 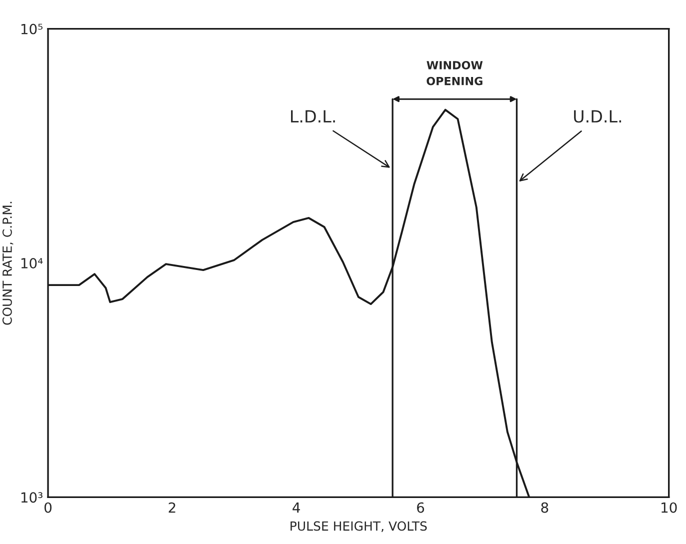 I want to click on y-tick-label: 10⁴, so click(x=32, y=263).